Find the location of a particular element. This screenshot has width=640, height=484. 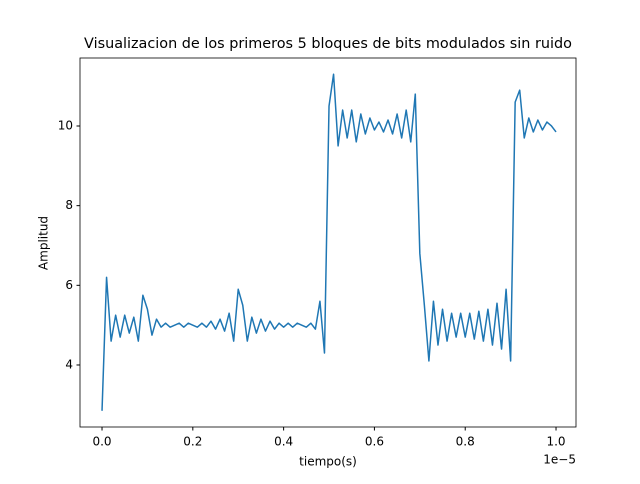

x-tick-label: 0.6 is located at coordinates (374, 442).